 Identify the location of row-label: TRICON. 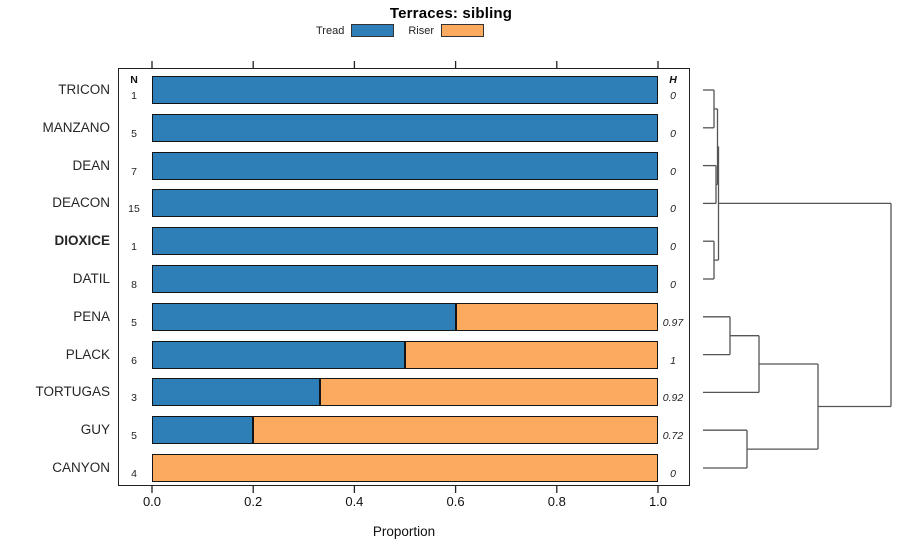
(84, 89).